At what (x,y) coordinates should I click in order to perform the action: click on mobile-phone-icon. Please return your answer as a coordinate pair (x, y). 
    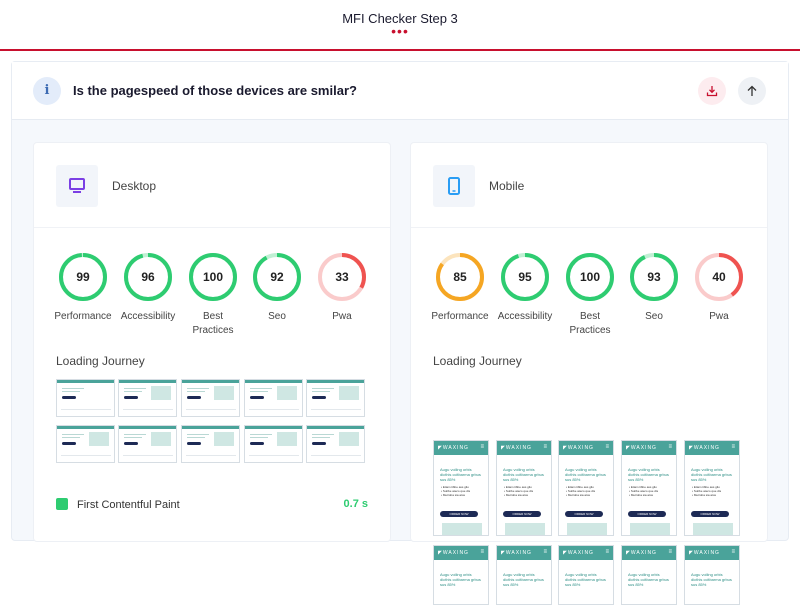
    Looking at the image, I should click on (454, 186).